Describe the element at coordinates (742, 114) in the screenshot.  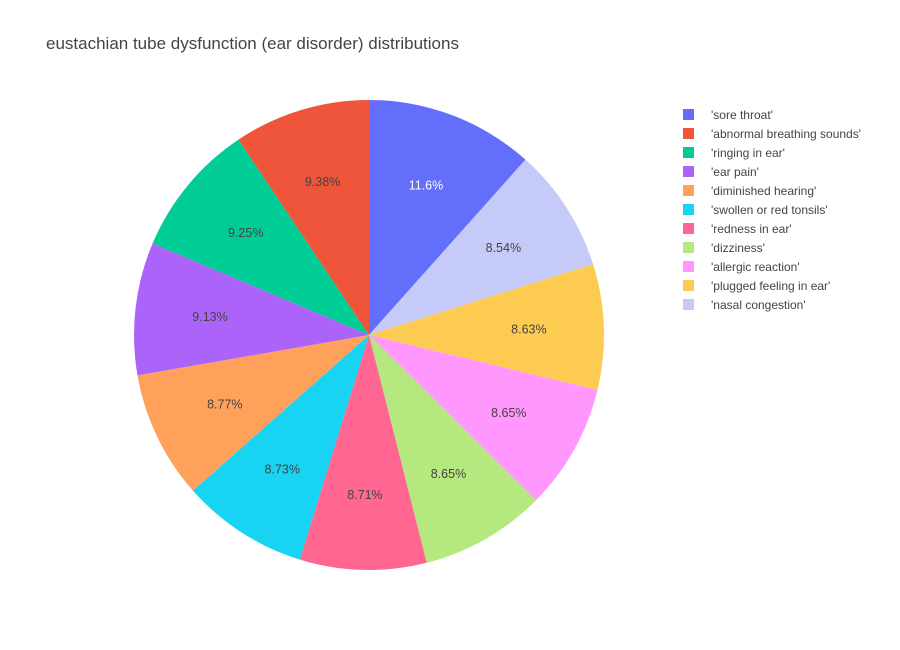
I see `legend-label: 'sore throat'` at that location.